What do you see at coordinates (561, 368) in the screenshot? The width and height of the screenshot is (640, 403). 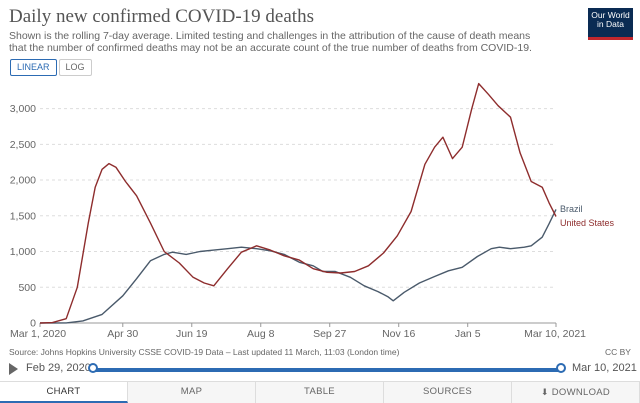 I see `timeline-end-handle` at bounding box center [561, 368].